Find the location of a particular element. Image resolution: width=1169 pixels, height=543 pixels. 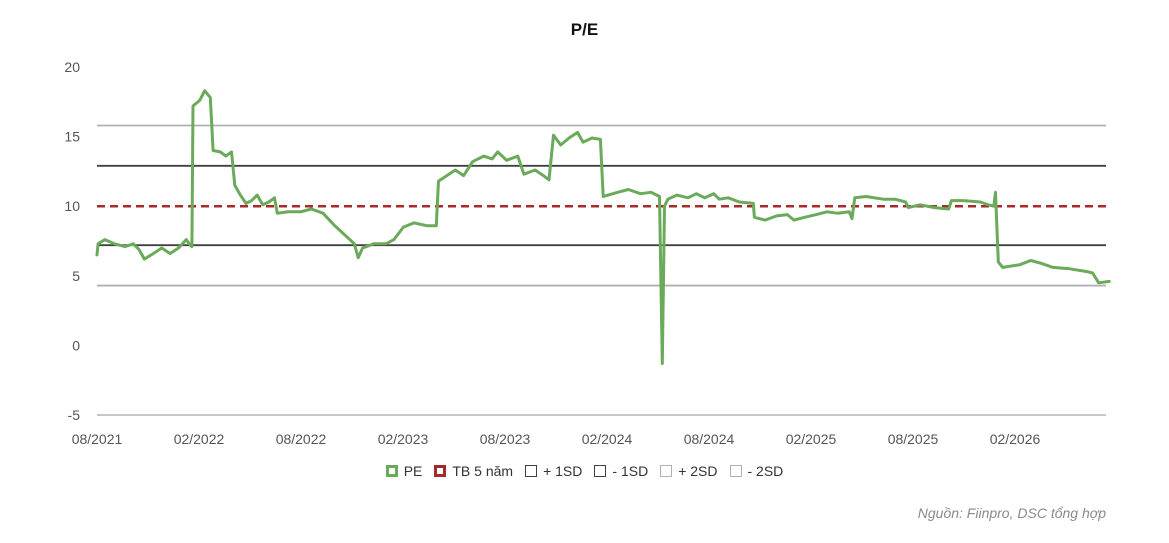

legend-item: - 1SD is located at coordinates (621, 471).